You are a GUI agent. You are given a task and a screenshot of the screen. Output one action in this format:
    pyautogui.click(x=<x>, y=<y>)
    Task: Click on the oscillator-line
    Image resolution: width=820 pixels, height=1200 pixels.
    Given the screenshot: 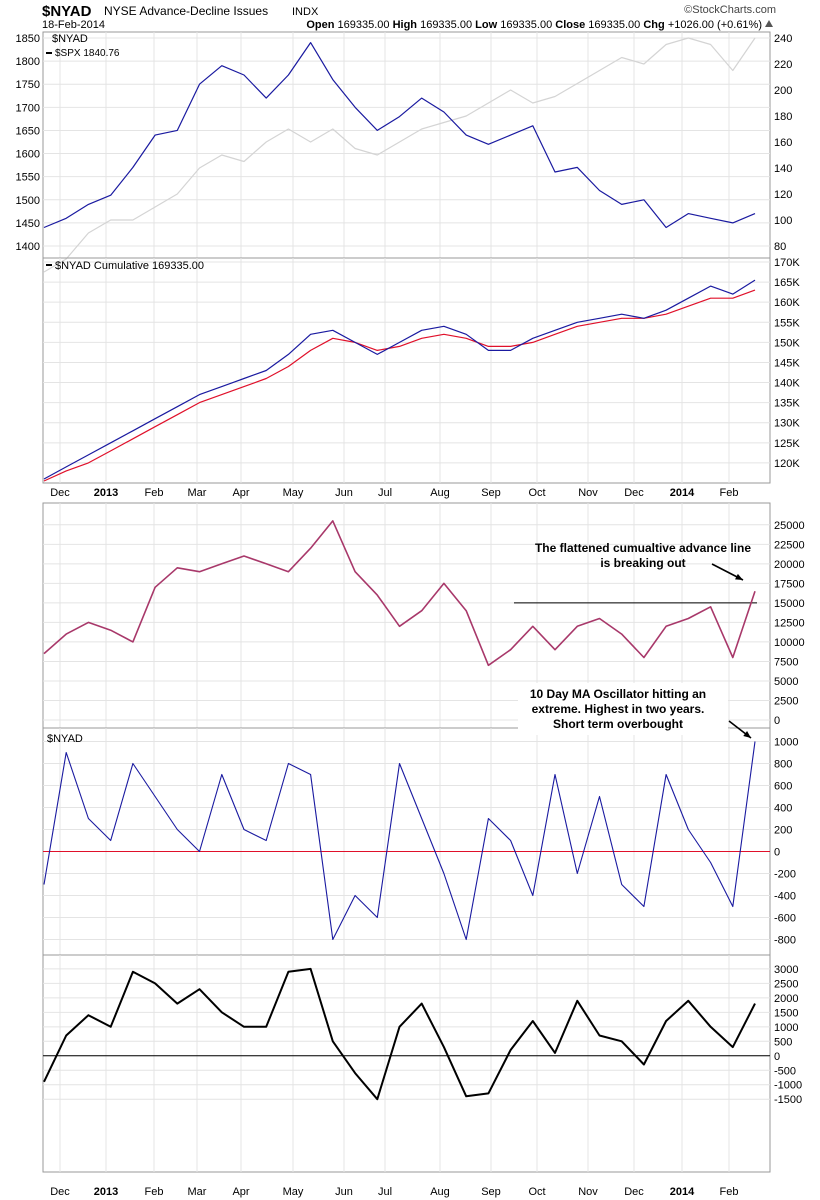 What is the action you would take?
    pyautogui.click(x=399, y=841)
    